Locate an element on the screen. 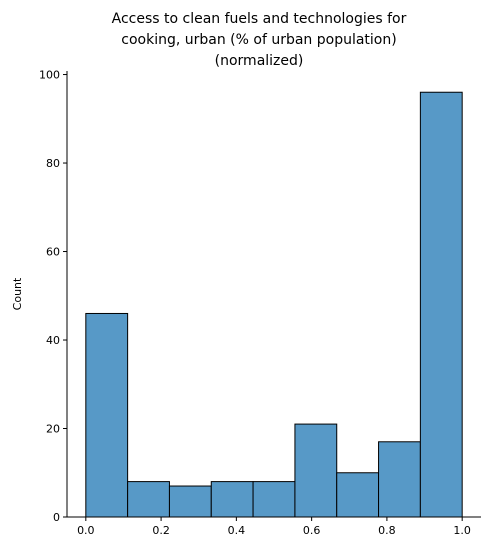  x-tick-label: 1.0 is located at coordinates (462, 530).